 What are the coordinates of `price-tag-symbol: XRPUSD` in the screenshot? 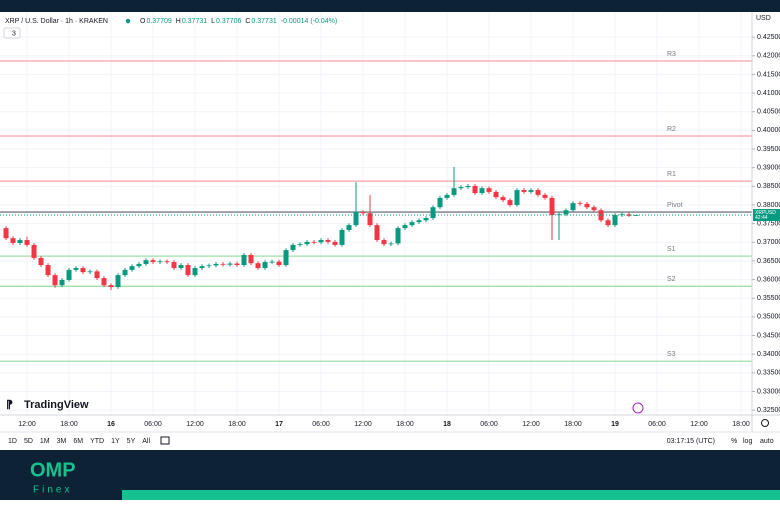 It's located at (765, 213).